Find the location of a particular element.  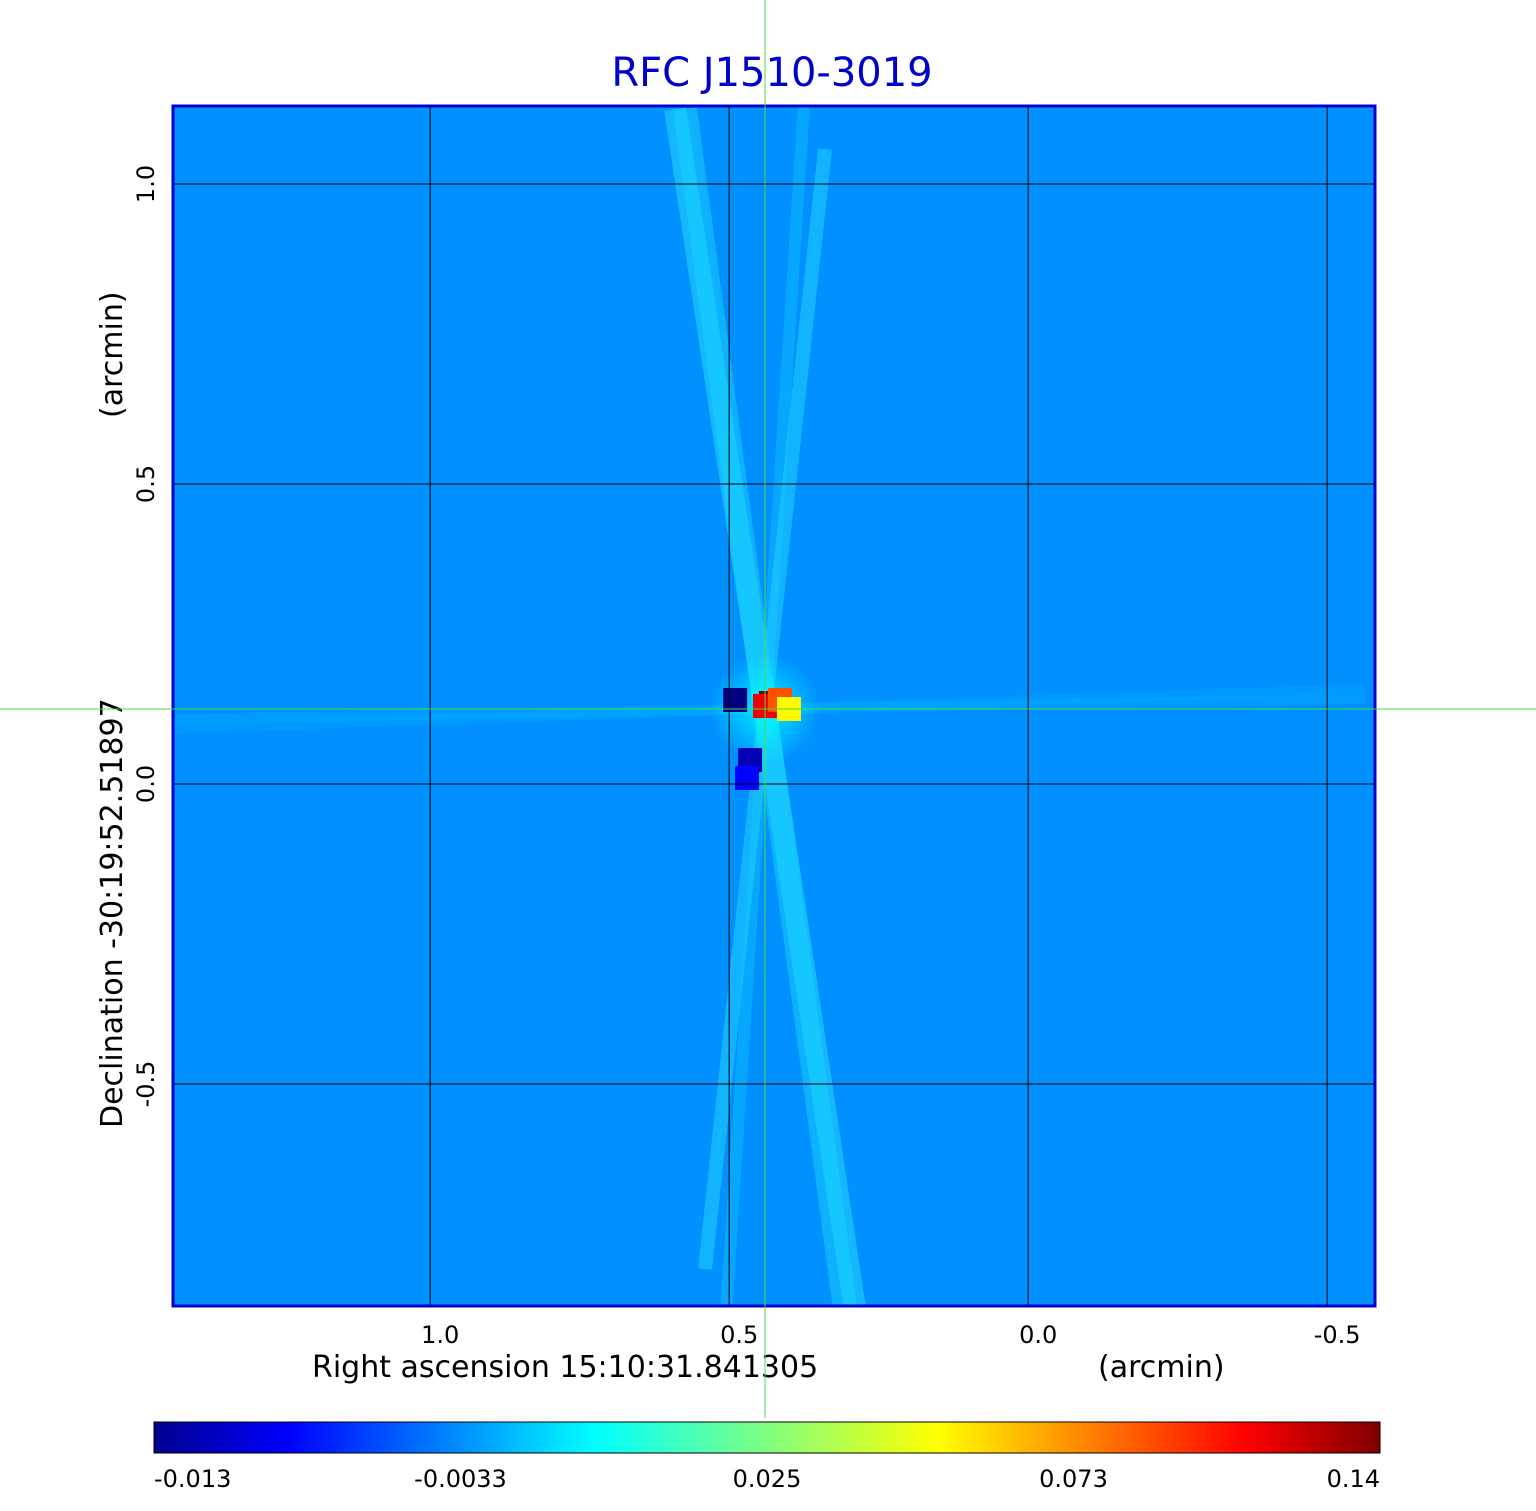

chart-title: RFC J1510-3019 is located at coordinates (771, 73).